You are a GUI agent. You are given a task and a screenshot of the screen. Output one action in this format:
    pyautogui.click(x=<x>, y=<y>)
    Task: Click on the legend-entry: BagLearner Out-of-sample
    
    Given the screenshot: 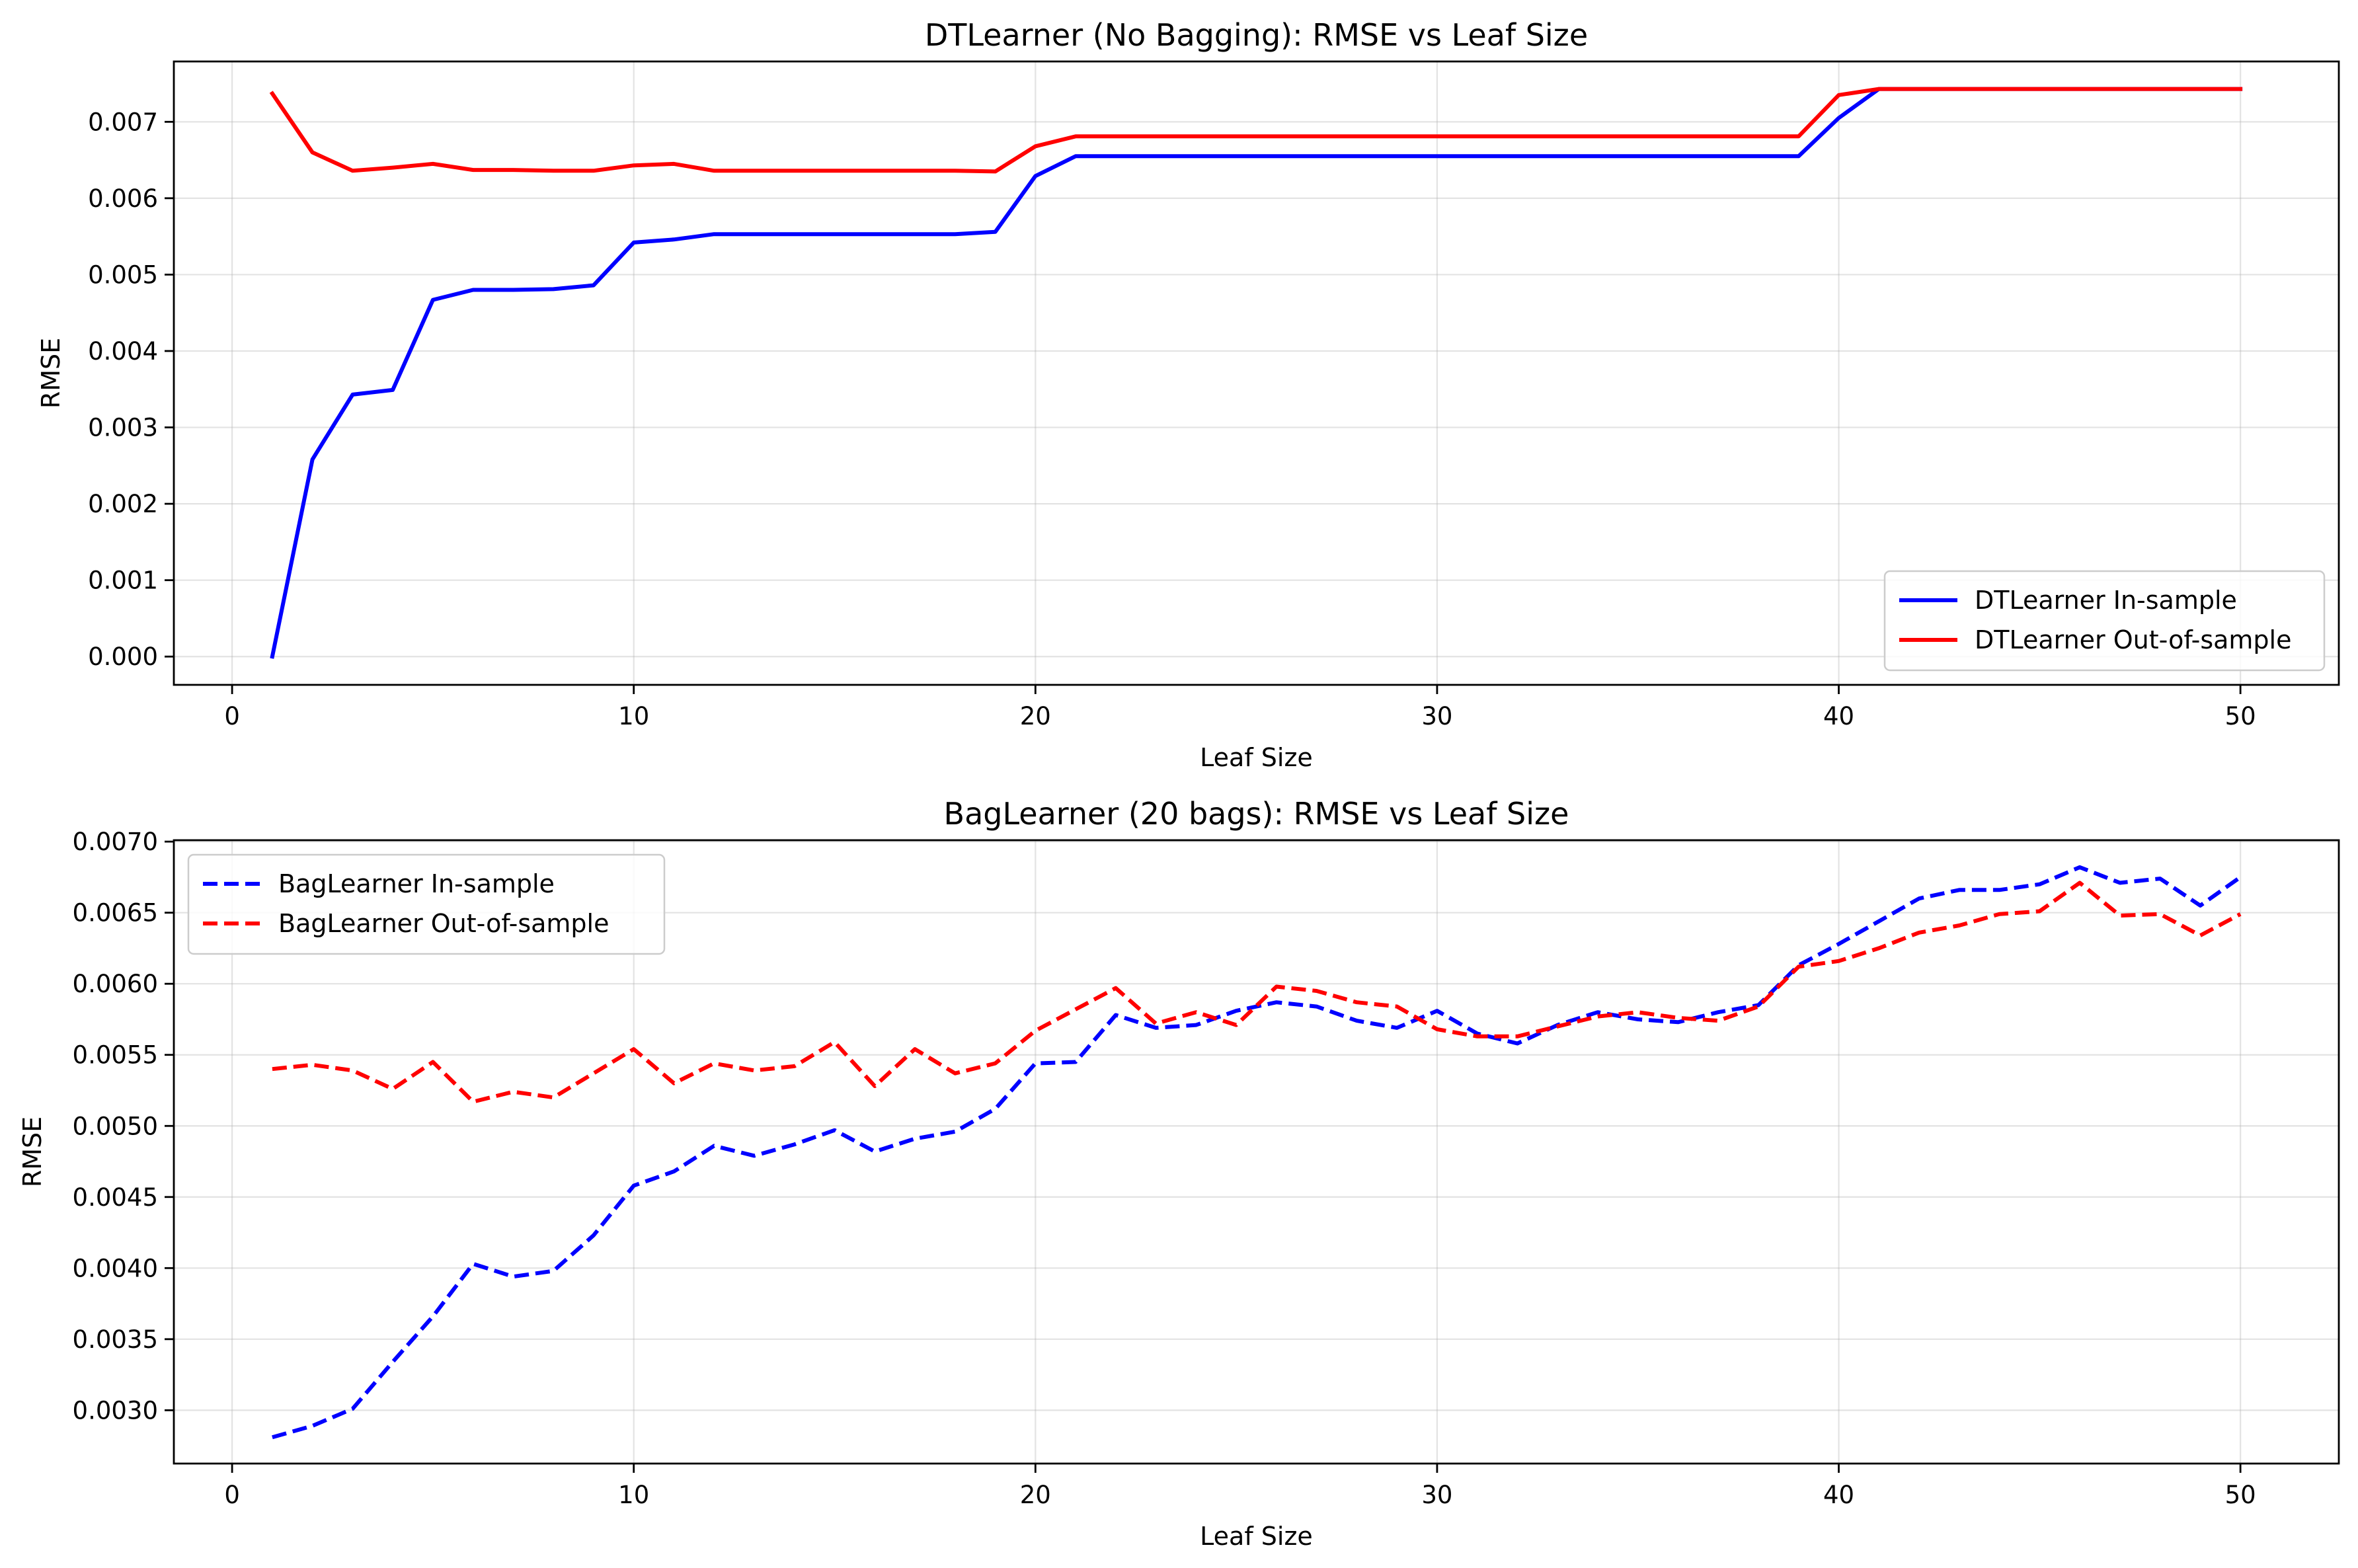 What is the action you would take?
    pyautogui.click(x=444, y=923)
    